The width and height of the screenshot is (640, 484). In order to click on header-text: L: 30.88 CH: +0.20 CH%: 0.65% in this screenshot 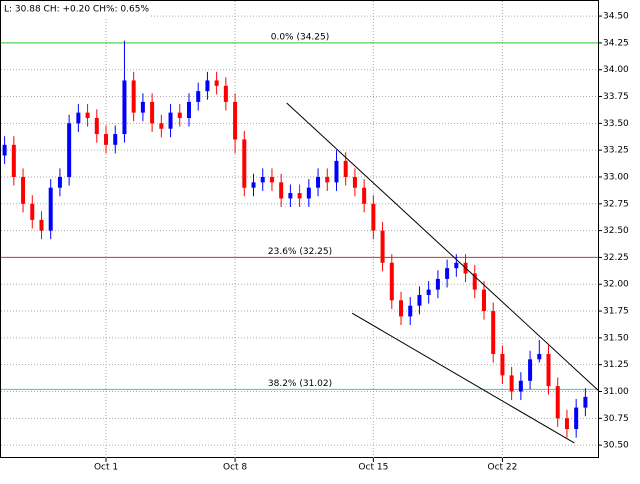, I will do `click(76, 10)`.